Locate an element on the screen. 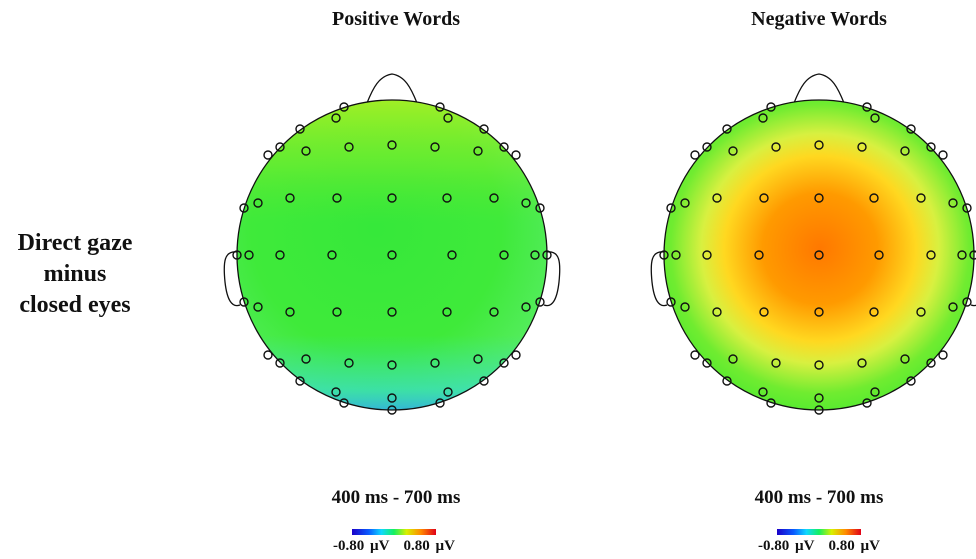 The width and height of the screenshot is (976, 559). colorbar-labels-positive: -0.80 µV 0.80 µV is located at coordinates (394, 546).